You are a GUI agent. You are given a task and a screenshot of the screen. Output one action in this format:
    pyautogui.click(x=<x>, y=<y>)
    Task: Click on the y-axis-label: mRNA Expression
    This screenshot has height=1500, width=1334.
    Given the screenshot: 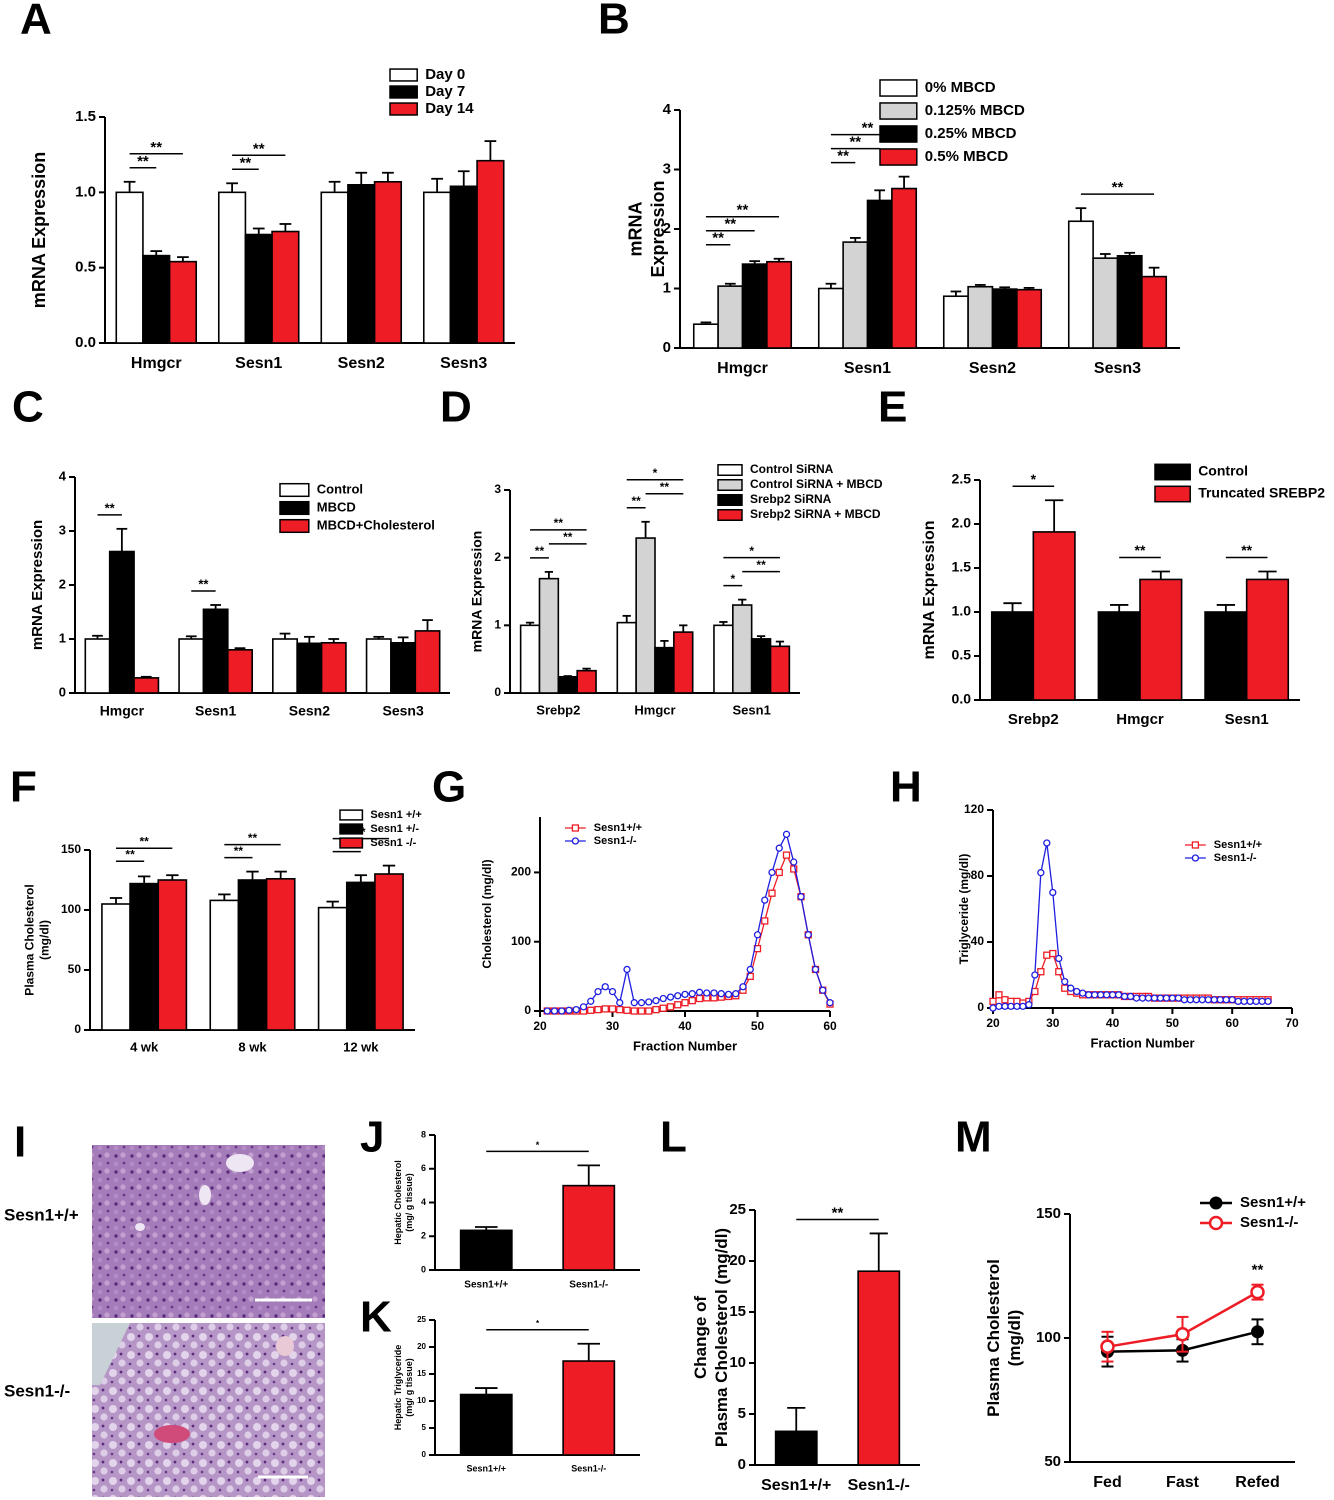 What is the action you would take?
    pyautogui.click(x=39, y=230)
    